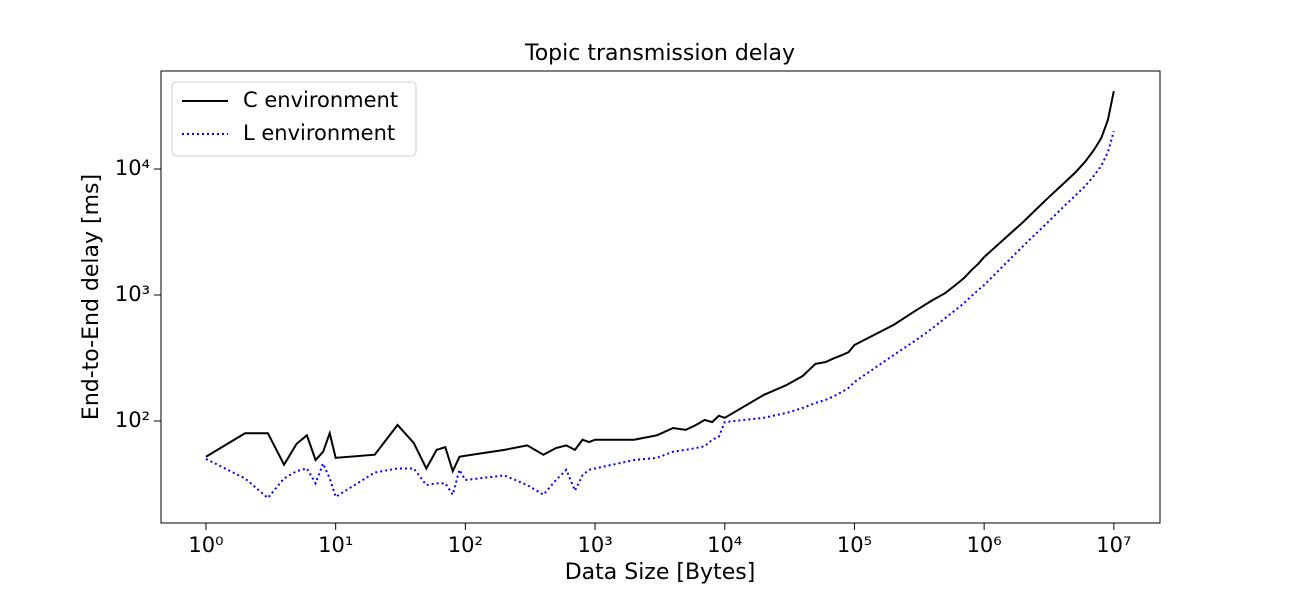 The image size is (1289, 592). I want to click on x-tick-label: 10³, so click(594, 545).